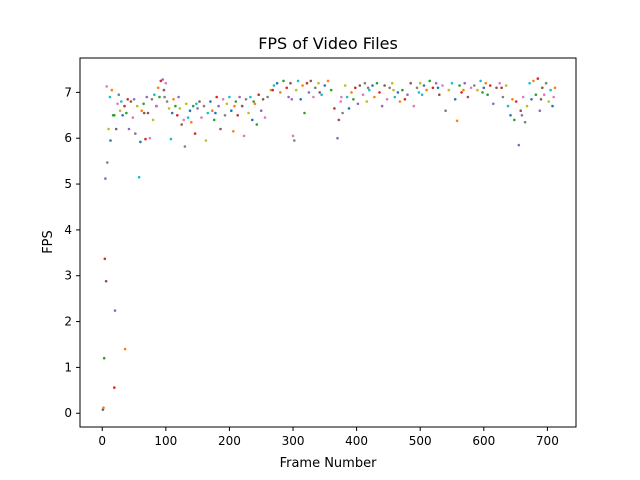  I want to click on y-tick-label: 3, so click(68, 276).